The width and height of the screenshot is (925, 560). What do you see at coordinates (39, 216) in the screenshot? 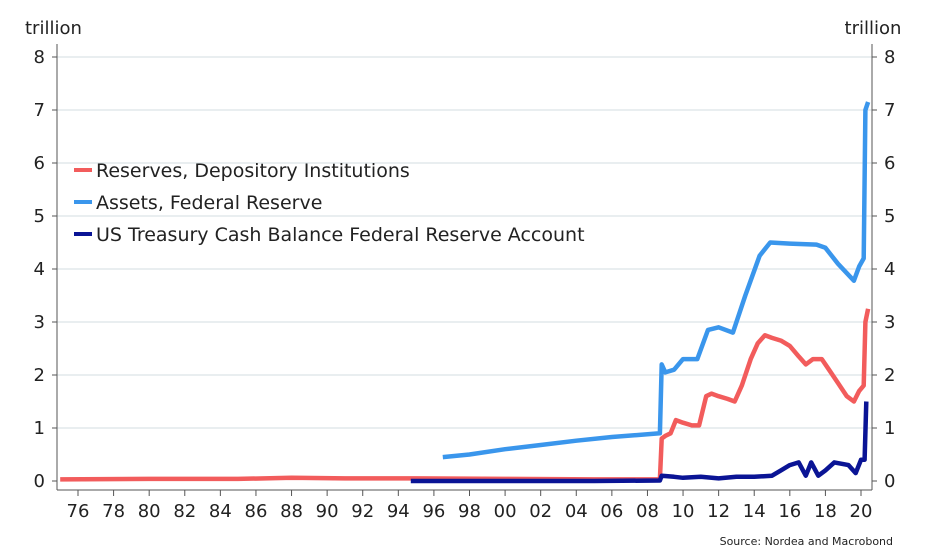
I see `y-tick-label-left: 5` at bounding box center [39, 216].